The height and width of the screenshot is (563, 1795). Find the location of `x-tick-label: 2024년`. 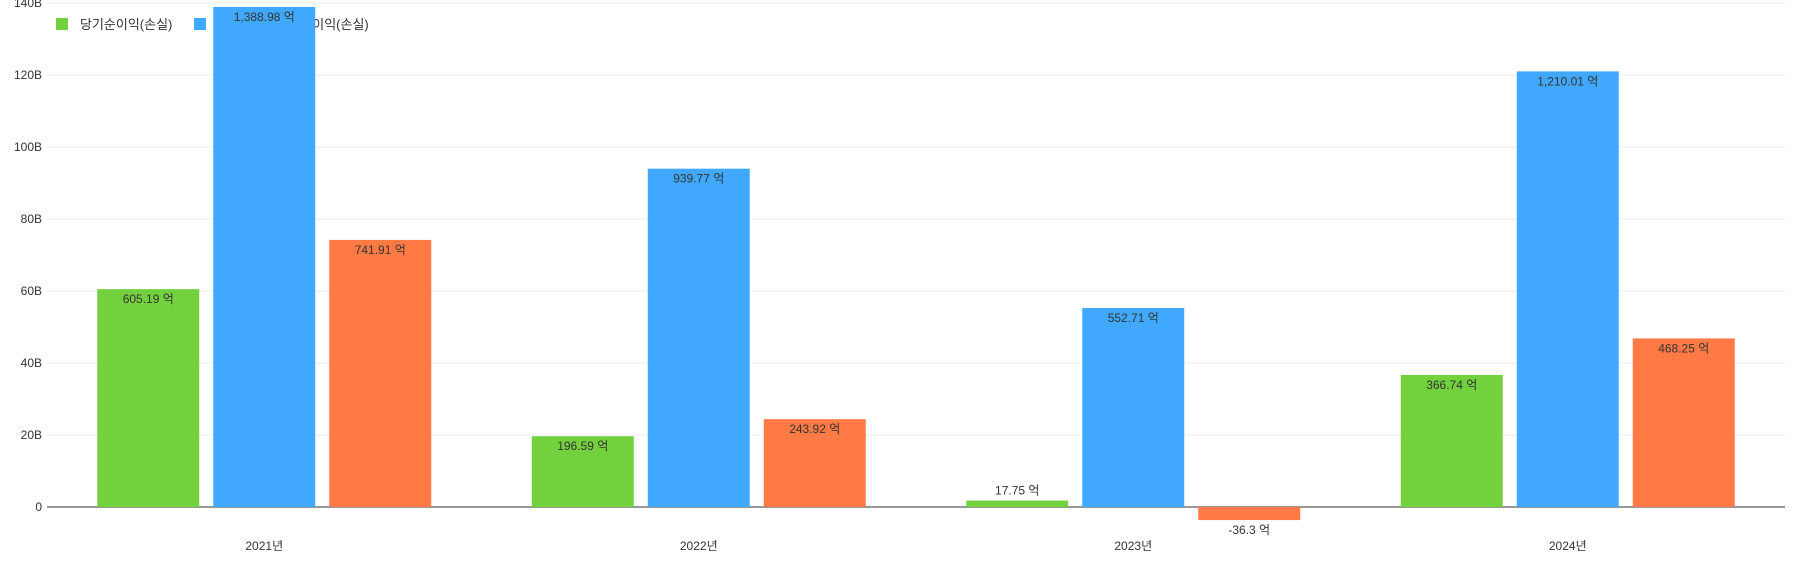

x-tick-label: 2024년 is located at coordinates (1568, 546).